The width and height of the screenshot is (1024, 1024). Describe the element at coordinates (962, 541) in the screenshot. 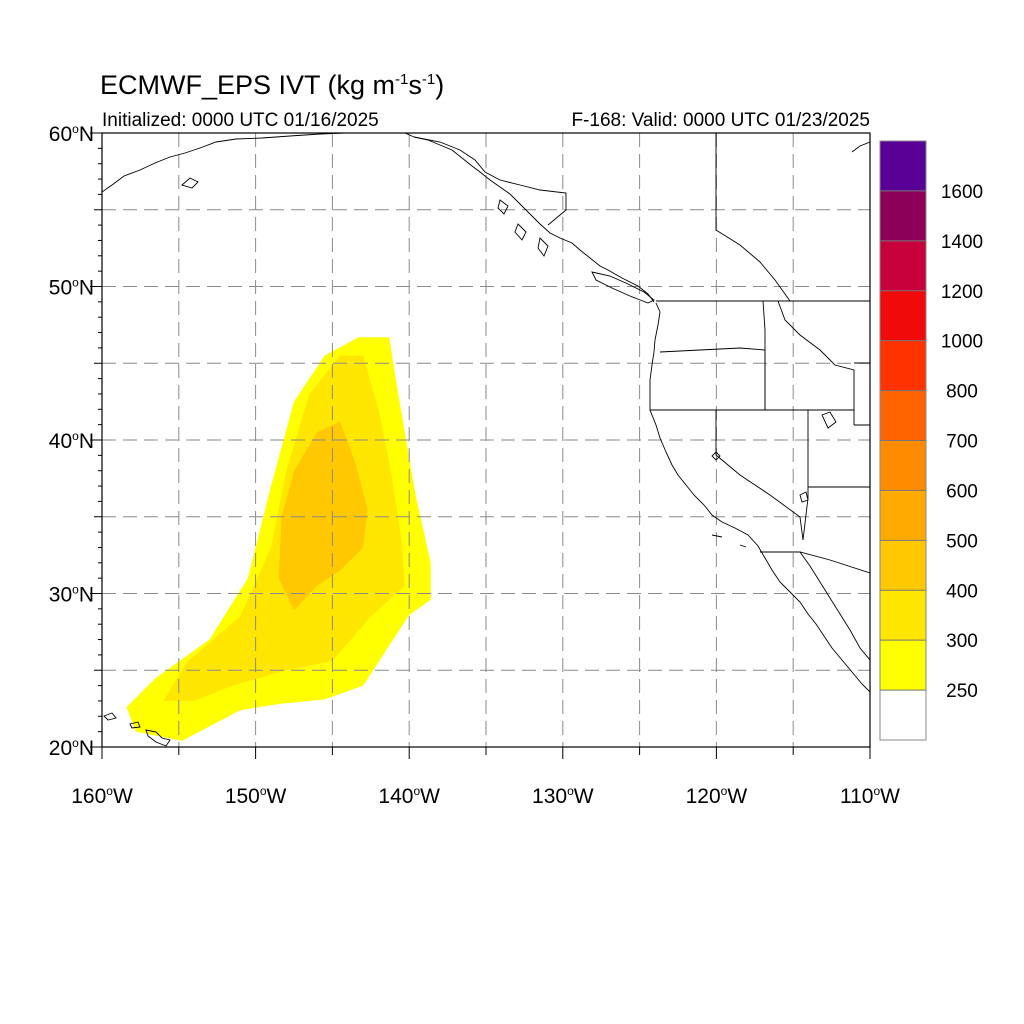

I see `colorbar-label: 500` at that location.